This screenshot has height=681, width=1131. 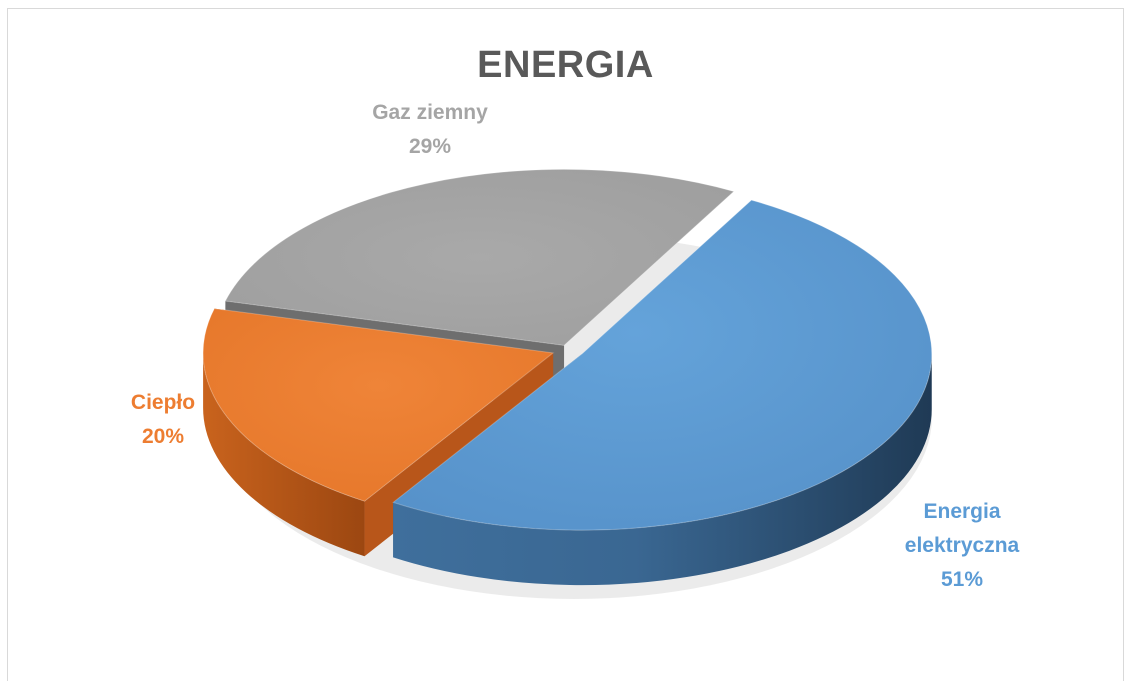 I want to click on slice-label-cieplo: Ciepło 20%, so click(x=163, y=420).